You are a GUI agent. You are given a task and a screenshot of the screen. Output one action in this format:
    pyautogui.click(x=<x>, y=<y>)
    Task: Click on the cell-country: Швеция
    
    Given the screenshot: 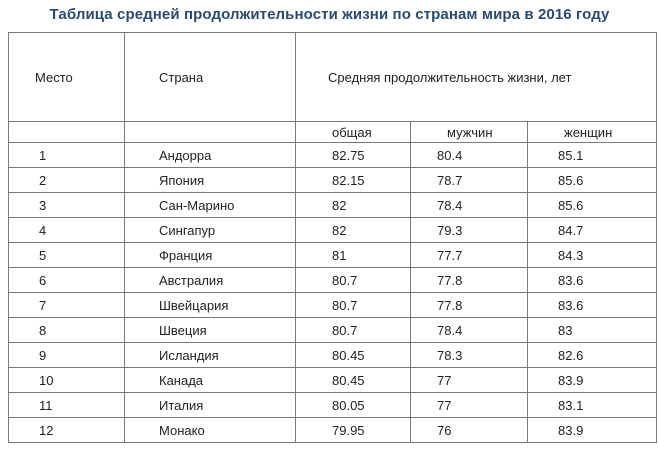 What is the action you would take?
    pyautogui.click(x=210, y=330)
    